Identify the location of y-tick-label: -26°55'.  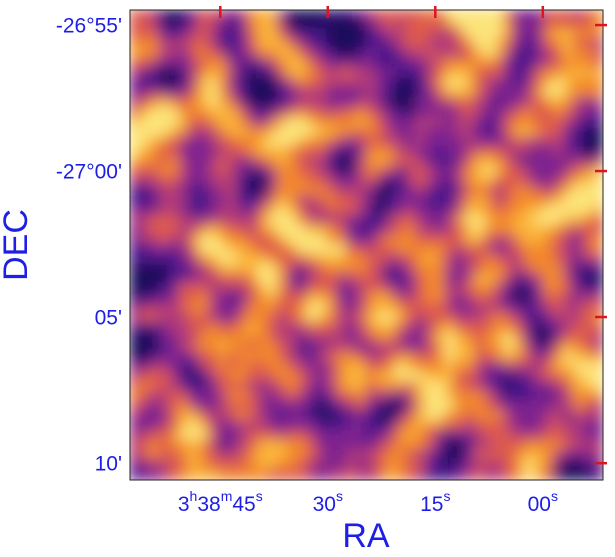
(89, 26).